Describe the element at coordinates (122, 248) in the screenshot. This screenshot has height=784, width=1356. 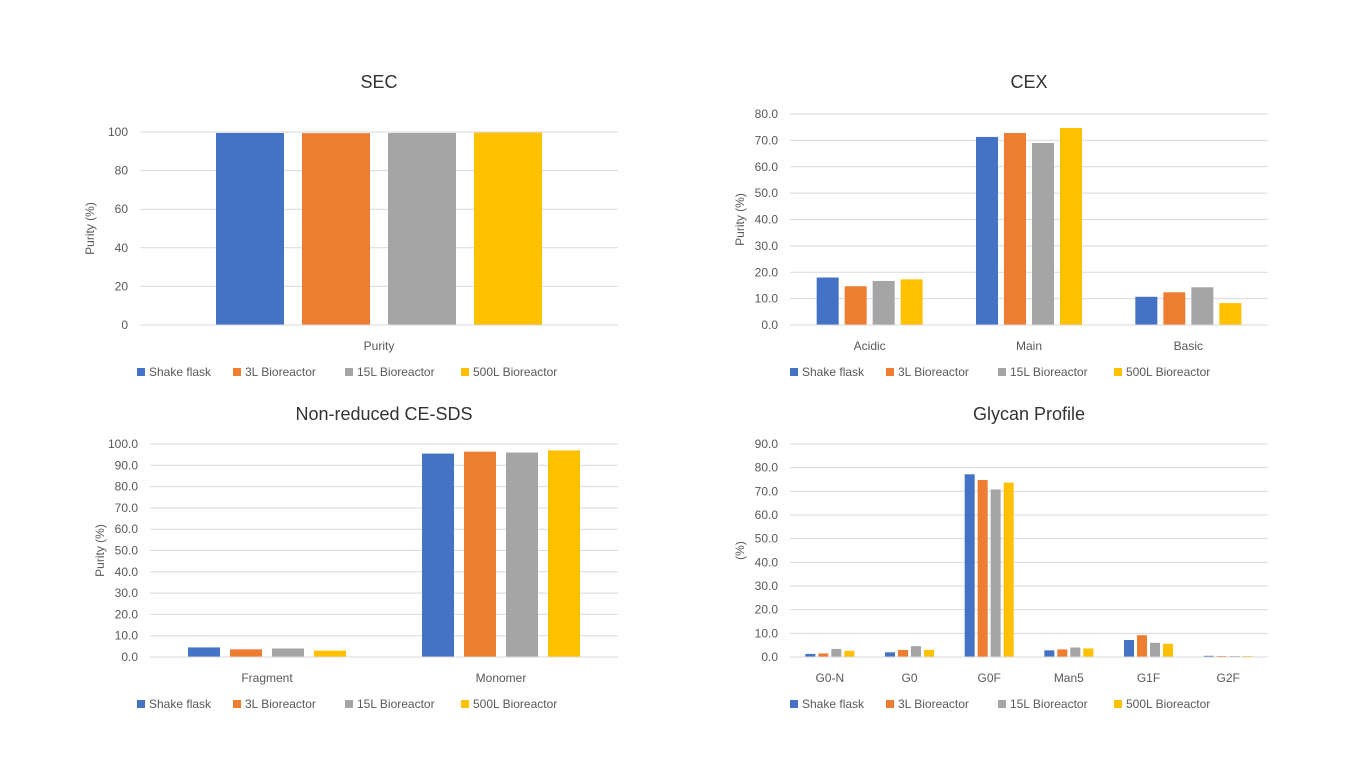
I see `y-tick-label: 40` at that location.